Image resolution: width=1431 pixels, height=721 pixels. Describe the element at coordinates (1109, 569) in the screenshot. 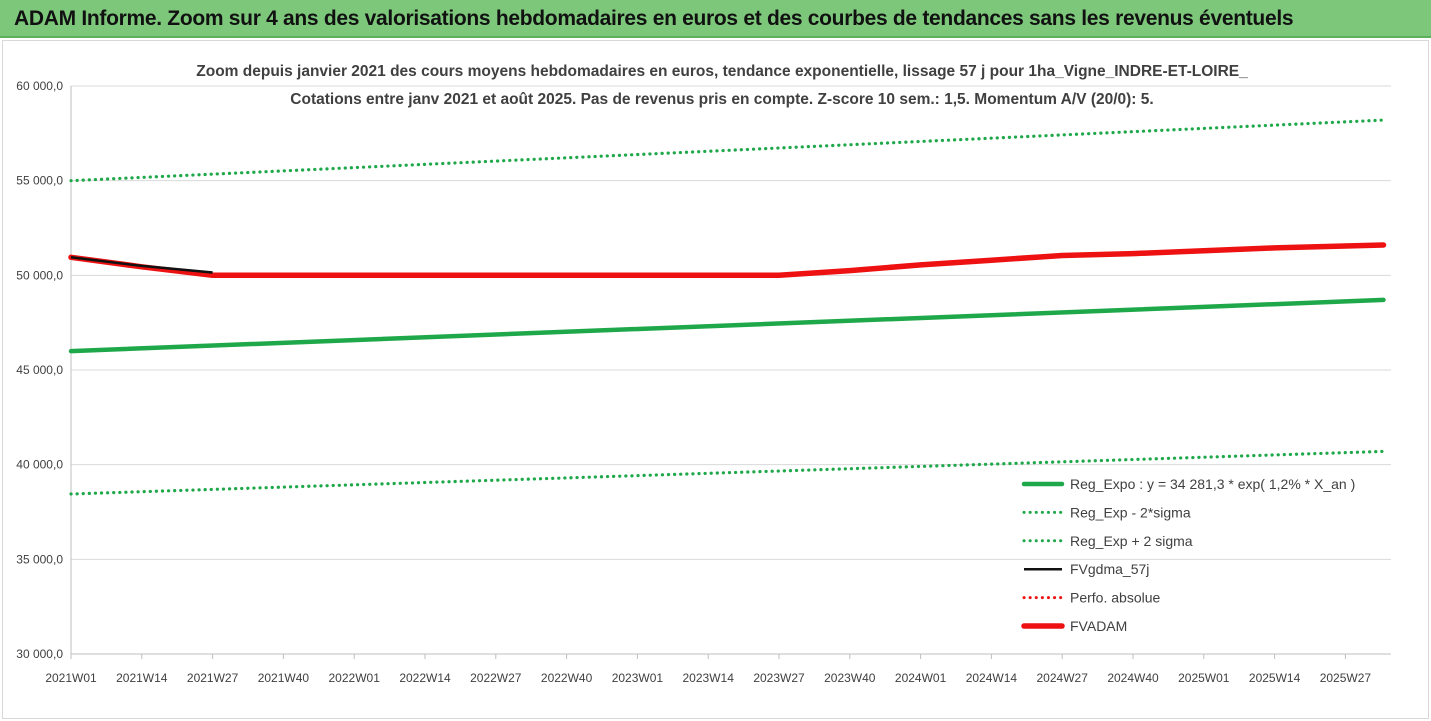

I see `legend-label: FVgdma_57j` at that location.